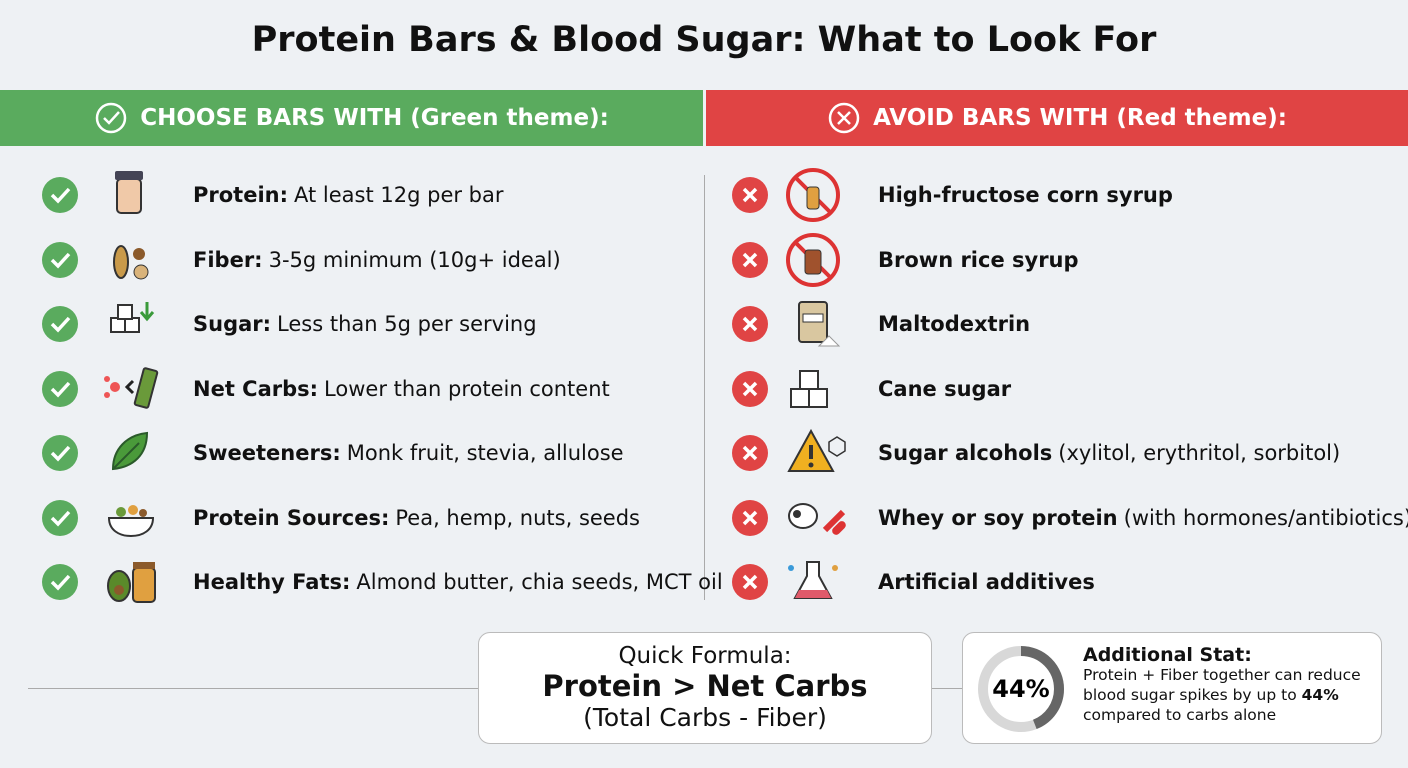 Image resolution: width=1408 pixels, height=768 pixels. What do you see at coordinates (272, 582) in the screenshot?
I see `item-label: Healthy Fats:` at bounding box center [272, 582].